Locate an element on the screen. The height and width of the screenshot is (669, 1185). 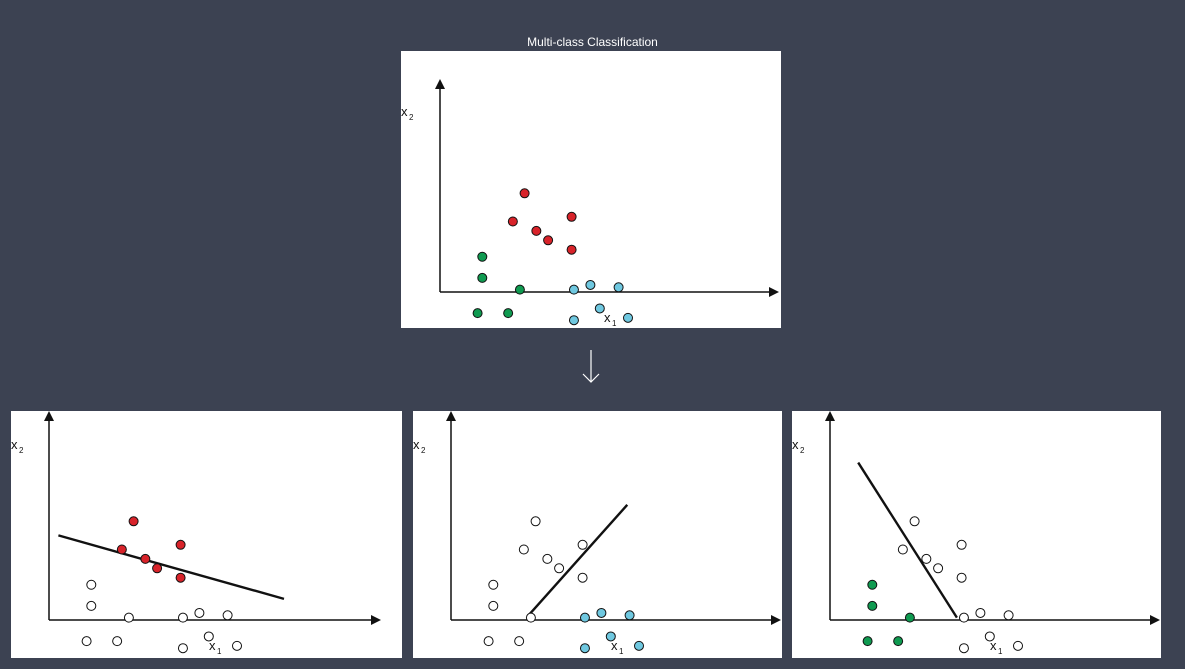
one-vs-rest-blue-svg: x 1x 2 is located at coordinates (597, 533).